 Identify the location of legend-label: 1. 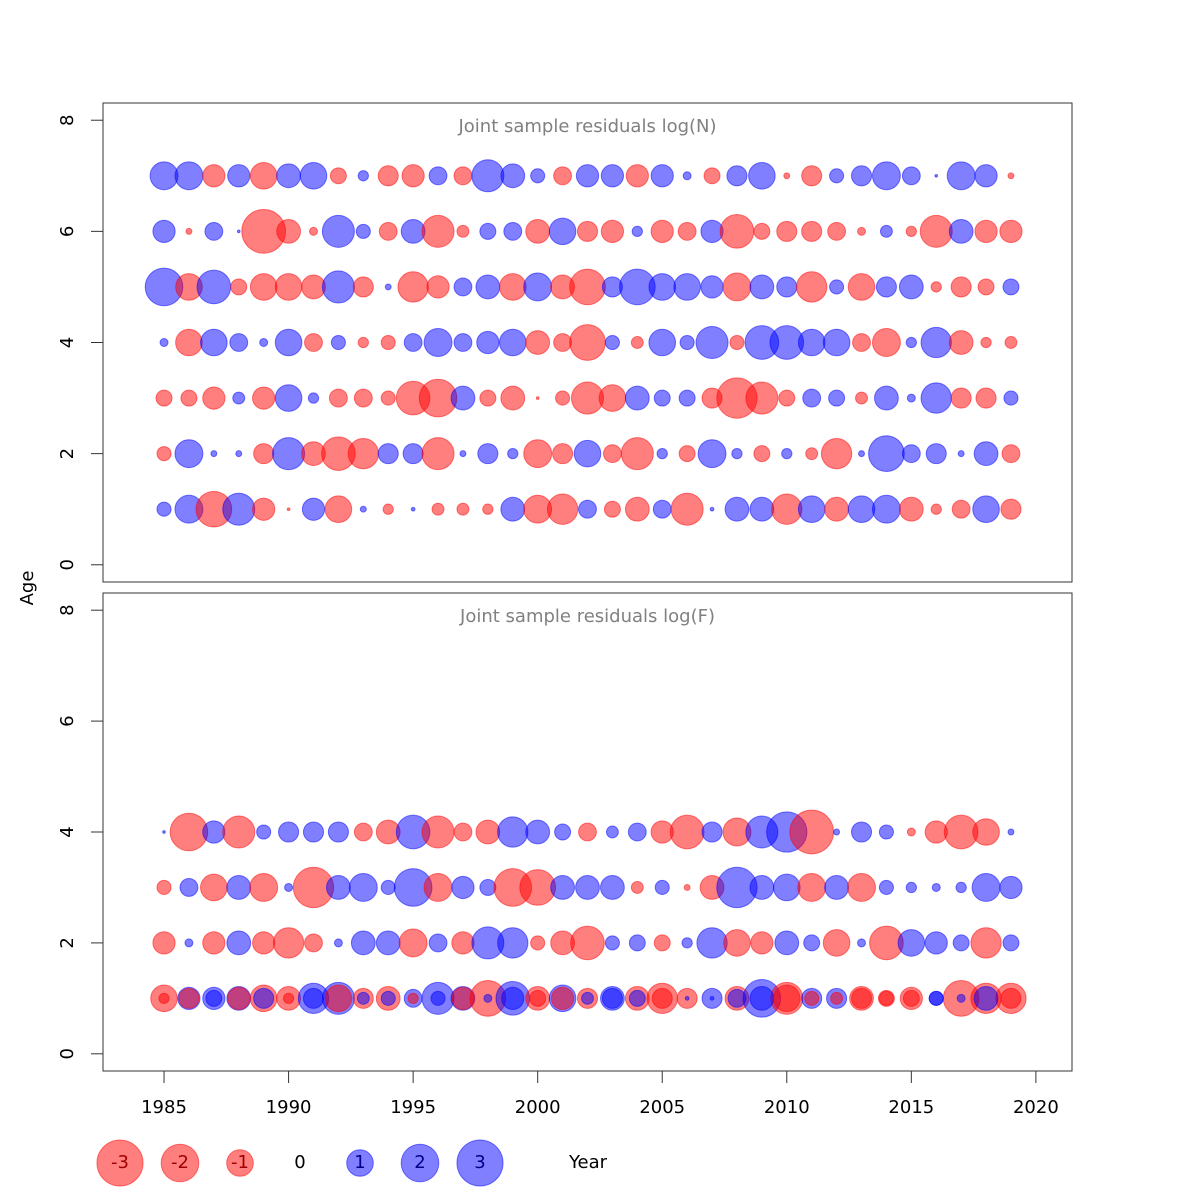
(359, 1162).